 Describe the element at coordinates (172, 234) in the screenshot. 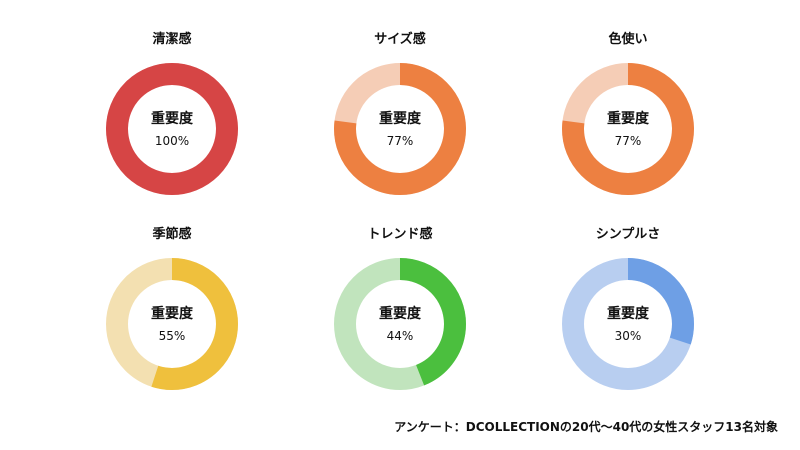

I see `chart-title: 季節感` at that location.